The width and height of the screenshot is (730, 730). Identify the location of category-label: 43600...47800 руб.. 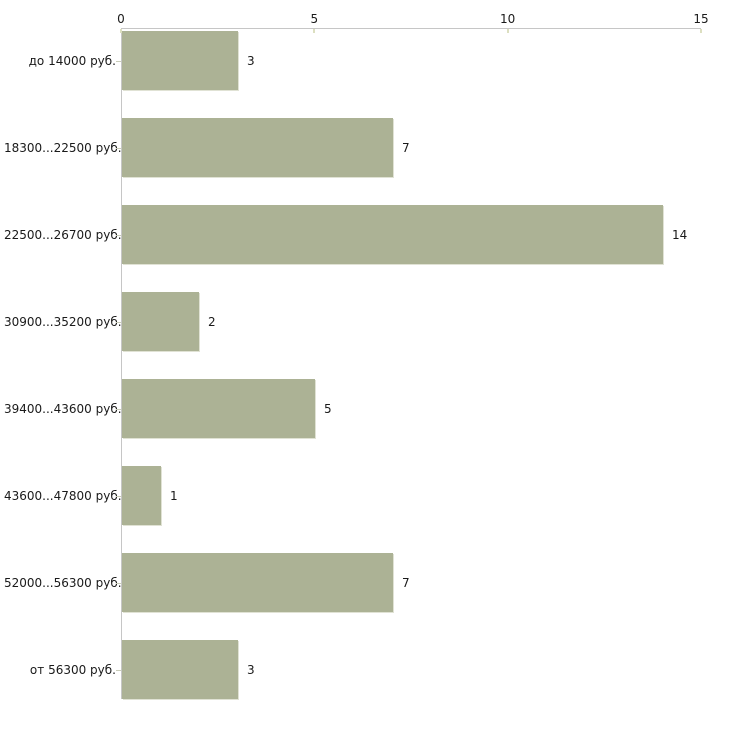
(63, 495).